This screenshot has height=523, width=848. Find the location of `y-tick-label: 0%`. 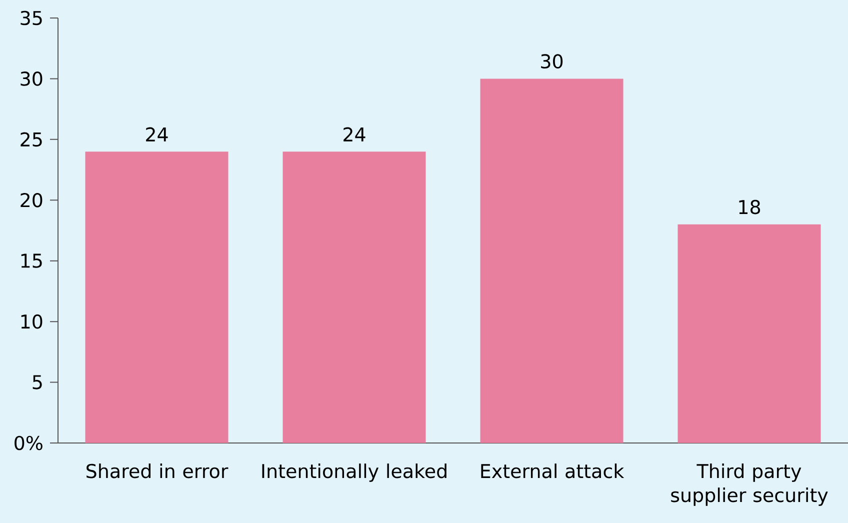

y-tick-label: 0% is located at coordinates (28, 443).